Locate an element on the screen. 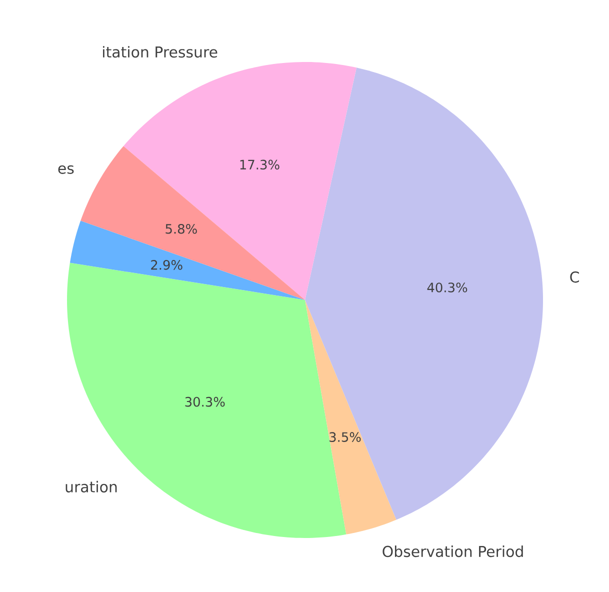  slice-label: C is located at coordinates (574, 277).